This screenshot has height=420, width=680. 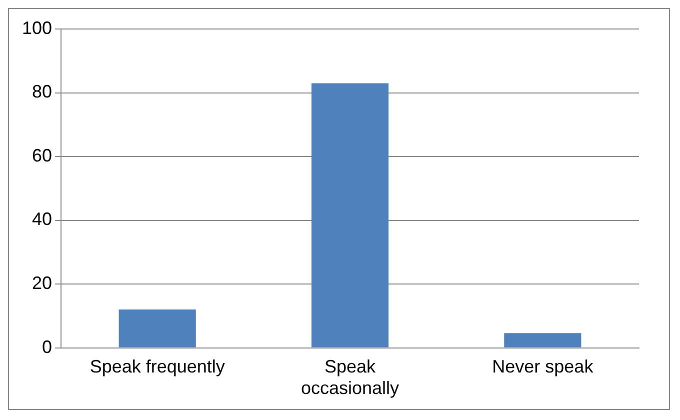 What do you see at coordinates (42, 283) in the screenshot?
I see `y-tick-label: 20` at bounding box center [42, 283].